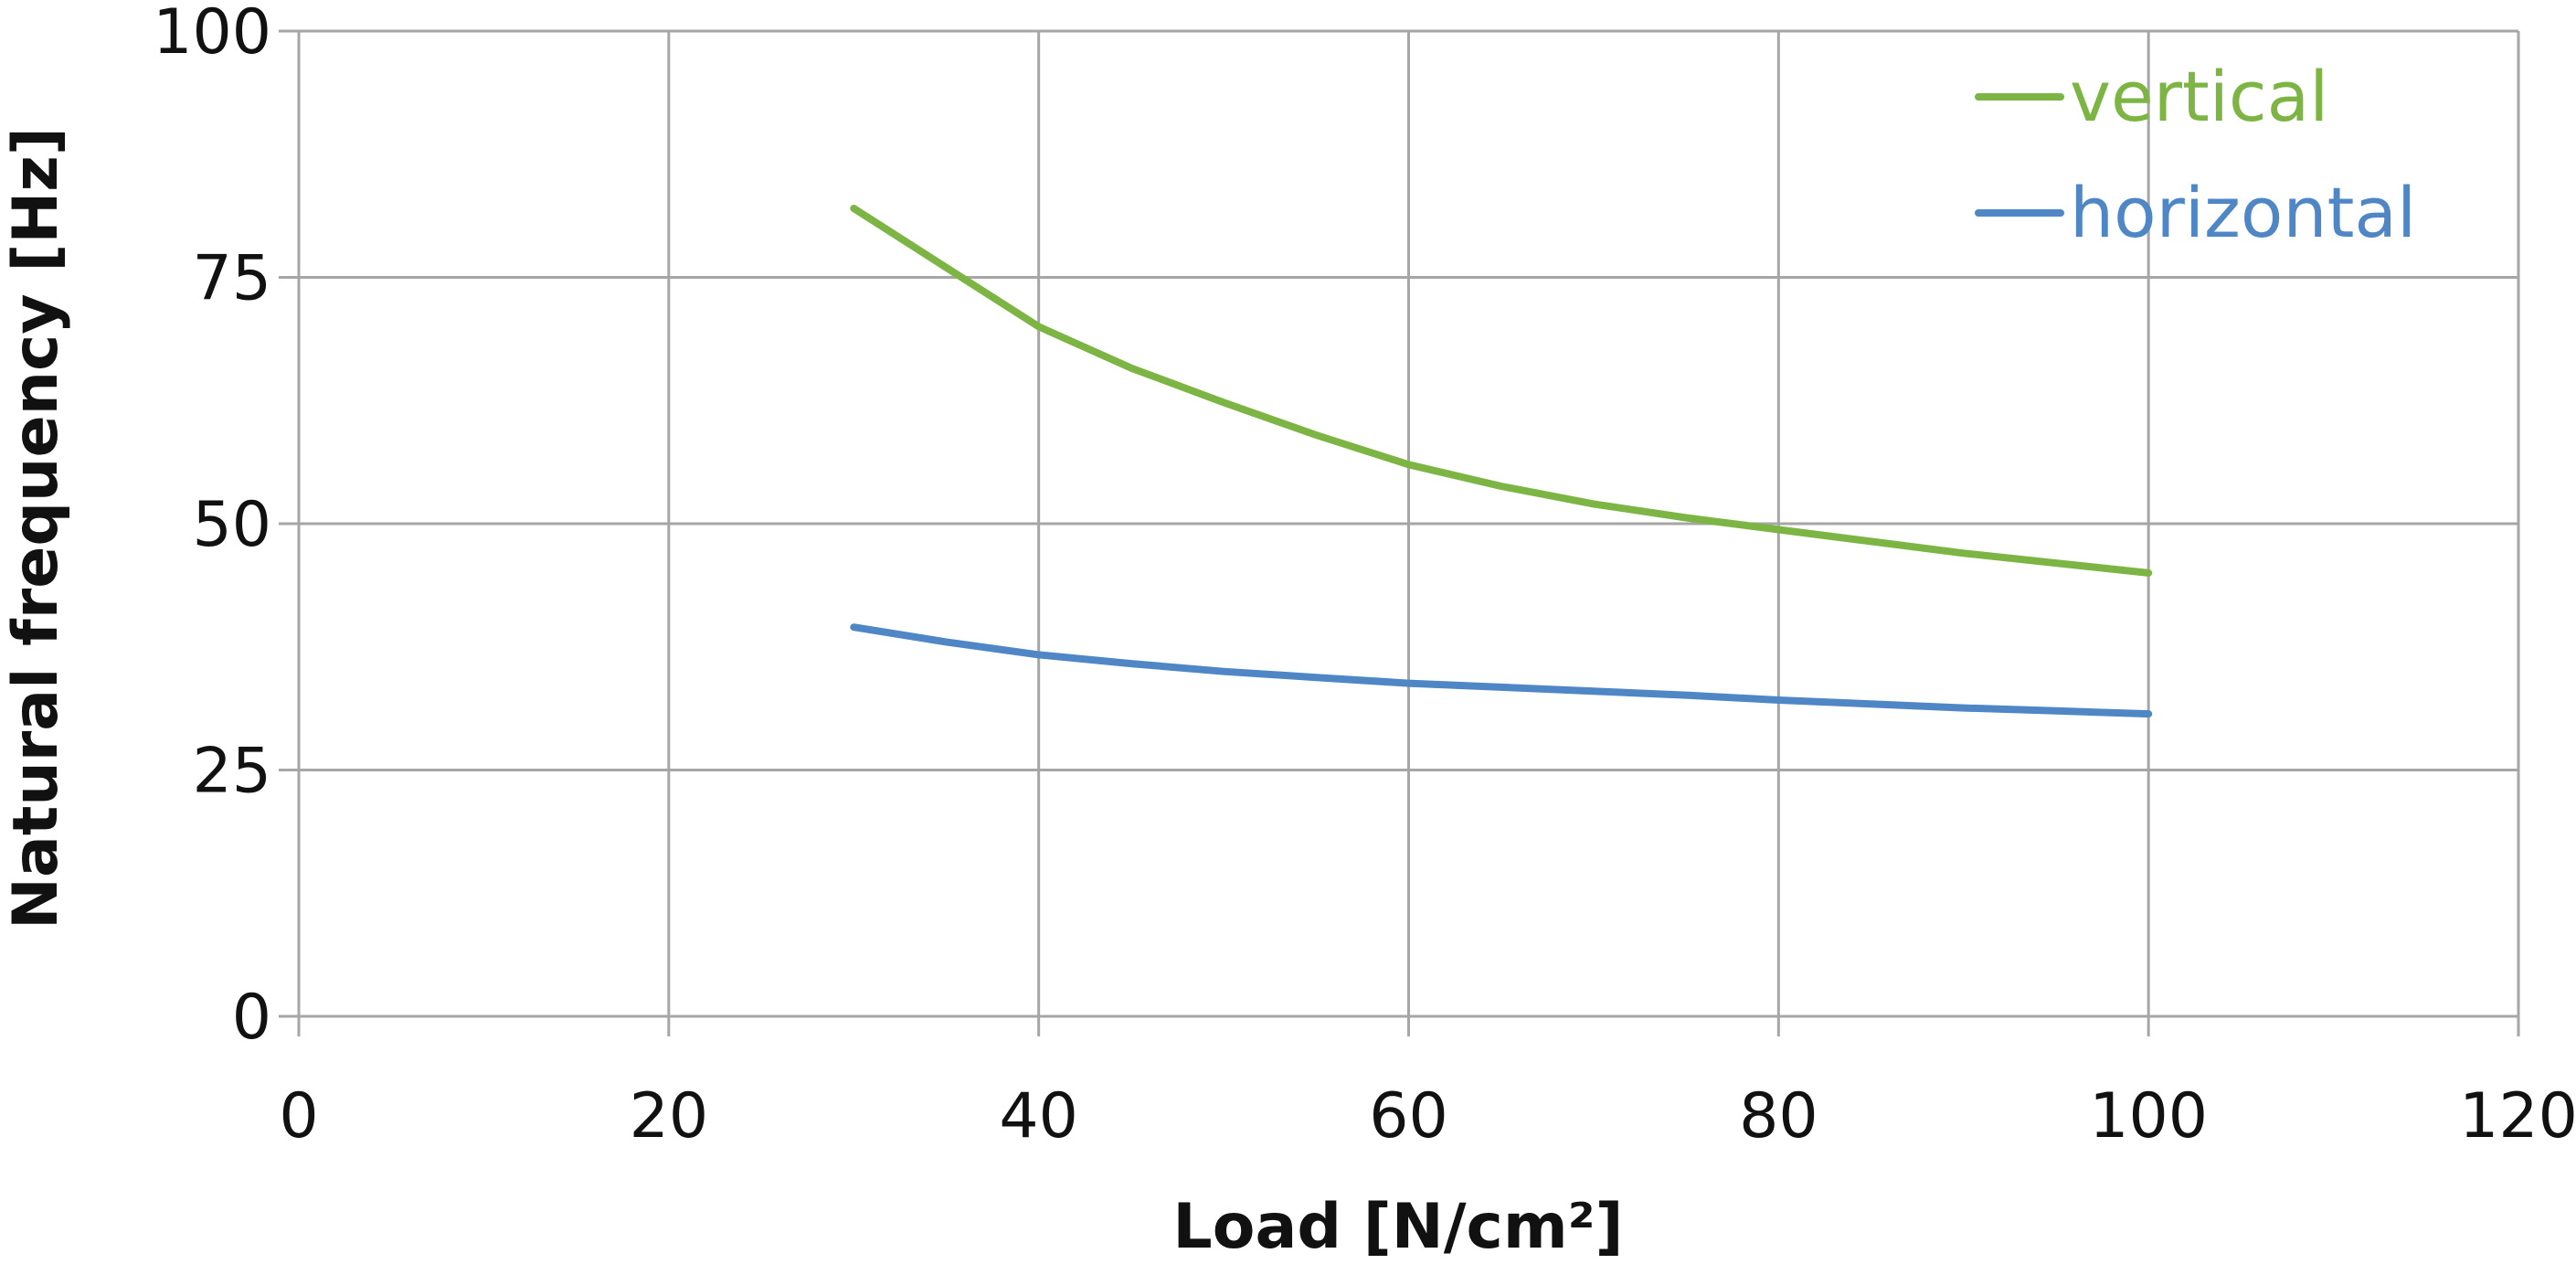  Describe the element at coordinates (231, 525) in the screenshot. I see `y-tick-label: 50` at that location.